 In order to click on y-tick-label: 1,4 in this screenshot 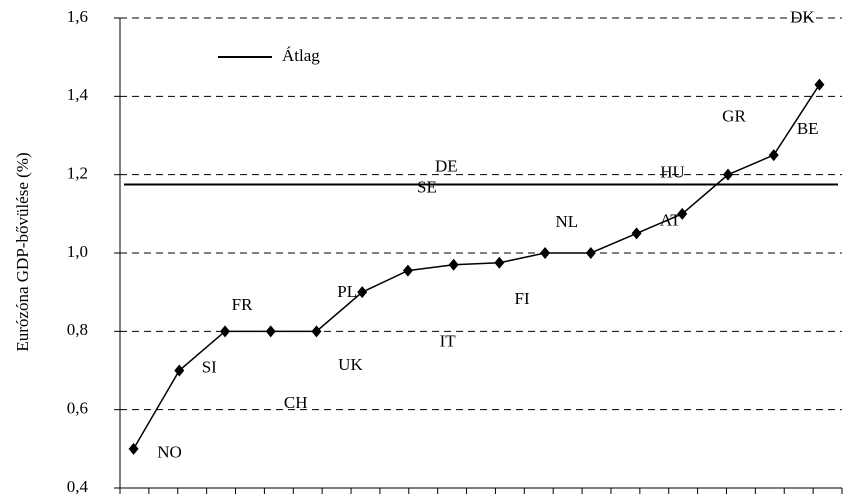, I will do `click(78, 94)`.